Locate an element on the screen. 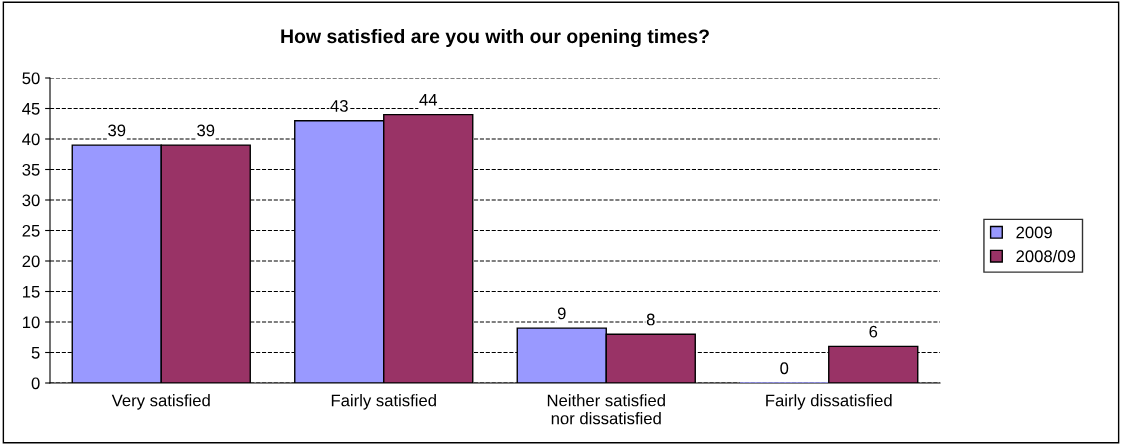 The width and height of the screenshot is (1122, 445). y-tick-label: 45 is located at coordinates (31, 109).